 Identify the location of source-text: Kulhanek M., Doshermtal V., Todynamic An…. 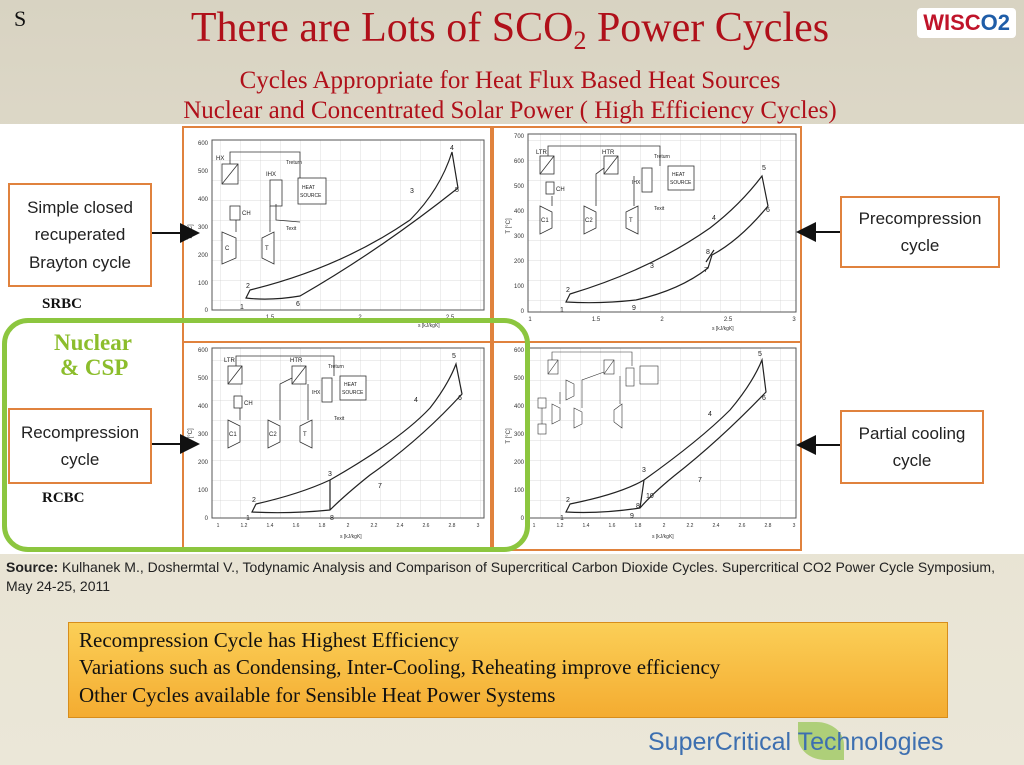
(500, 576).